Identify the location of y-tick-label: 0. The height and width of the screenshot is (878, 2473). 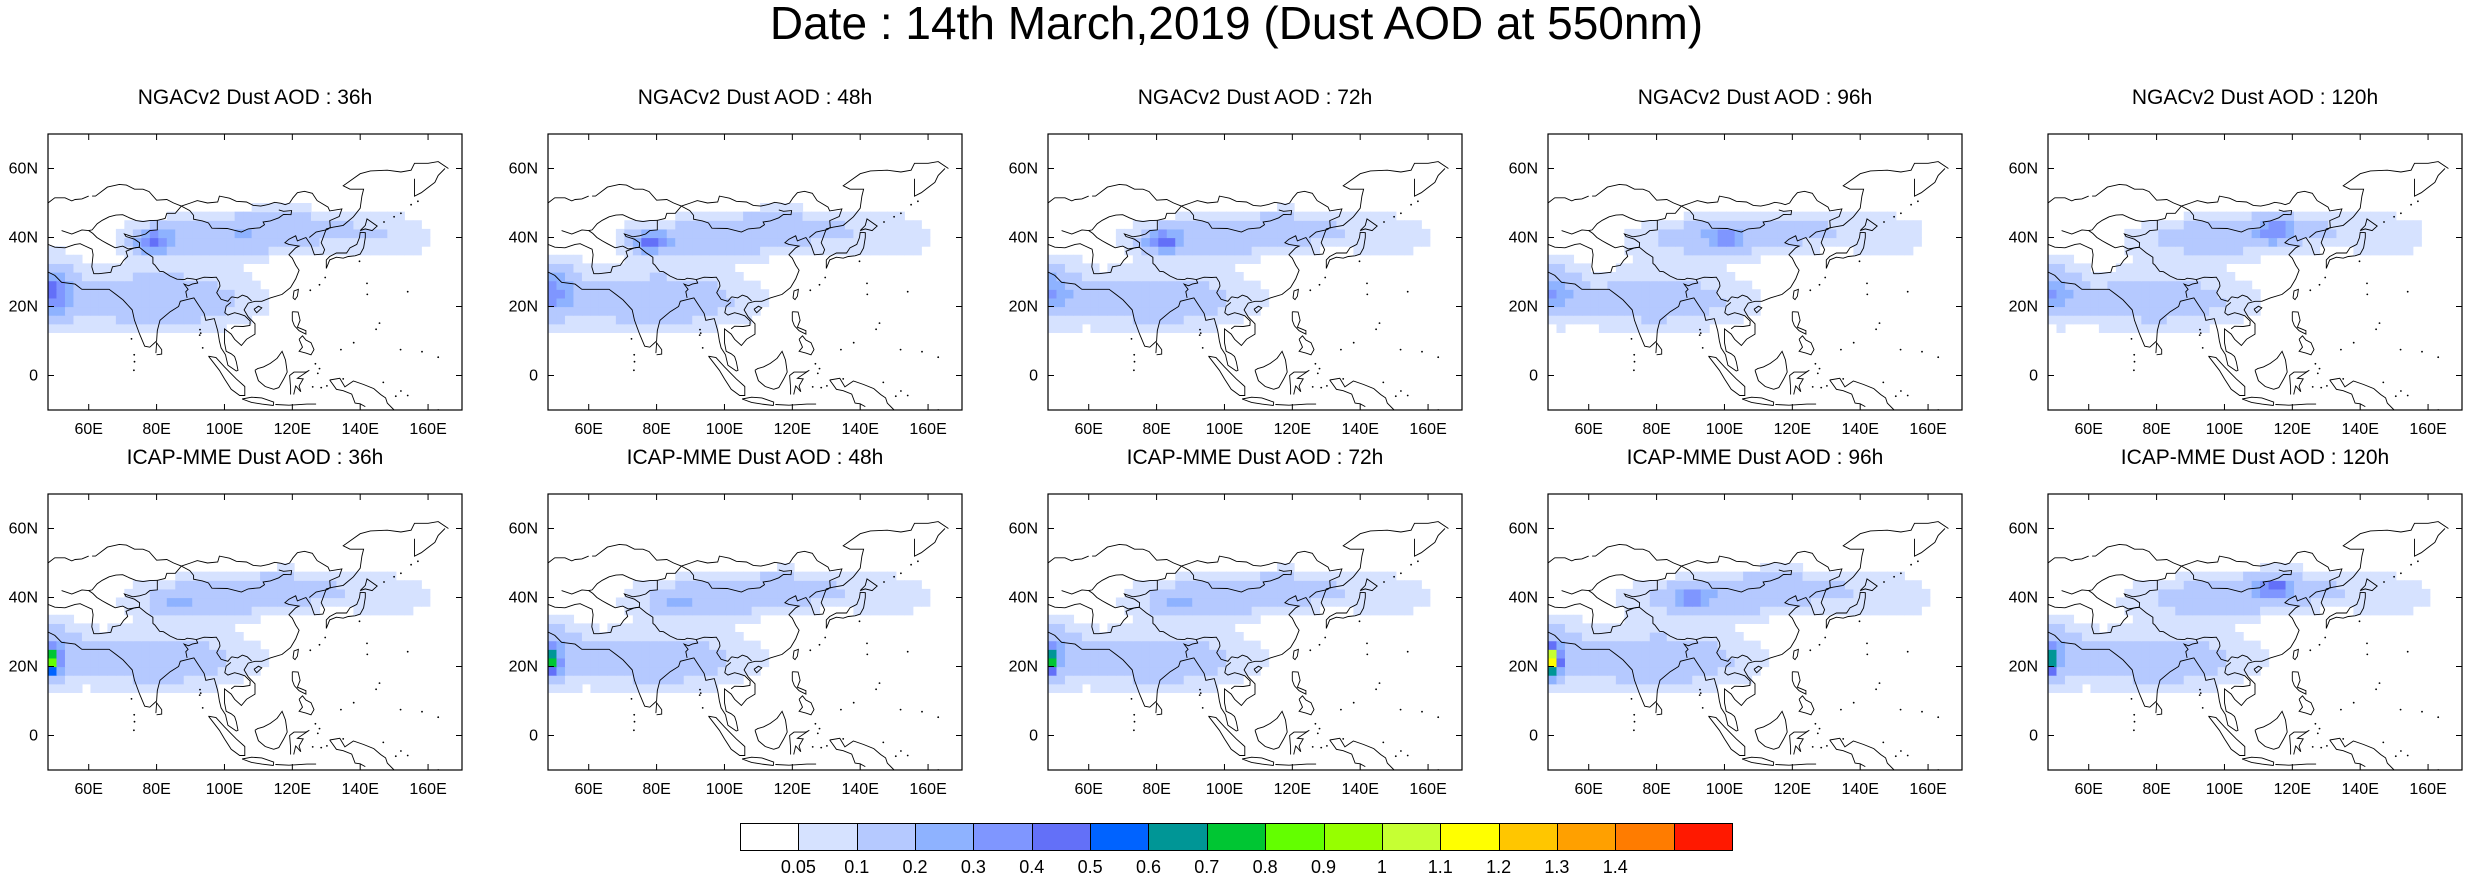
(2033, 376).